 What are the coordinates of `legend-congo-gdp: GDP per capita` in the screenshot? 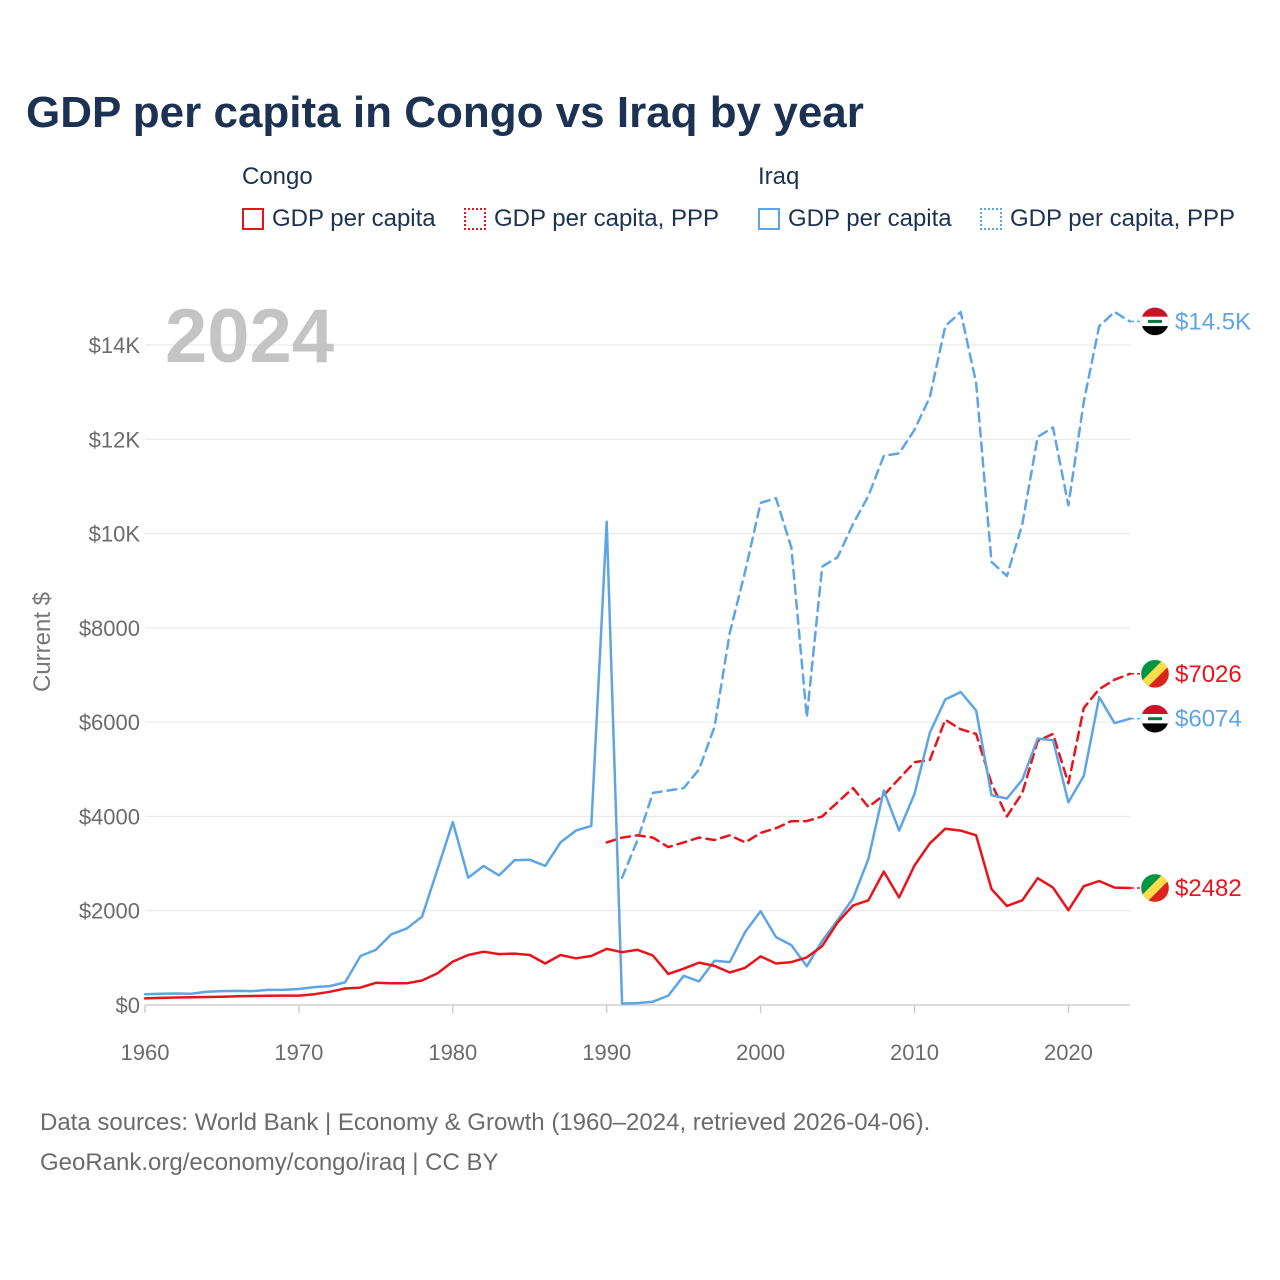 It's located at (339, 219).